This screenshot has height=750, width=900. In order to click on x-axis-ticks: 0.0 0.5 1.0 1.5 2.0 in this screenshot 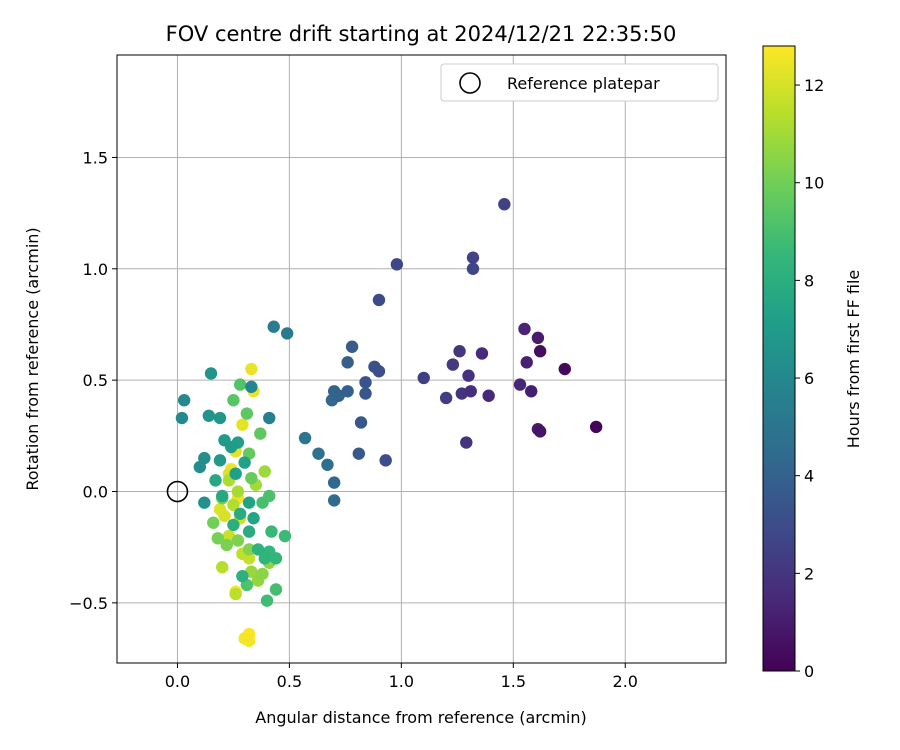, I will do `click(401, 677)`.